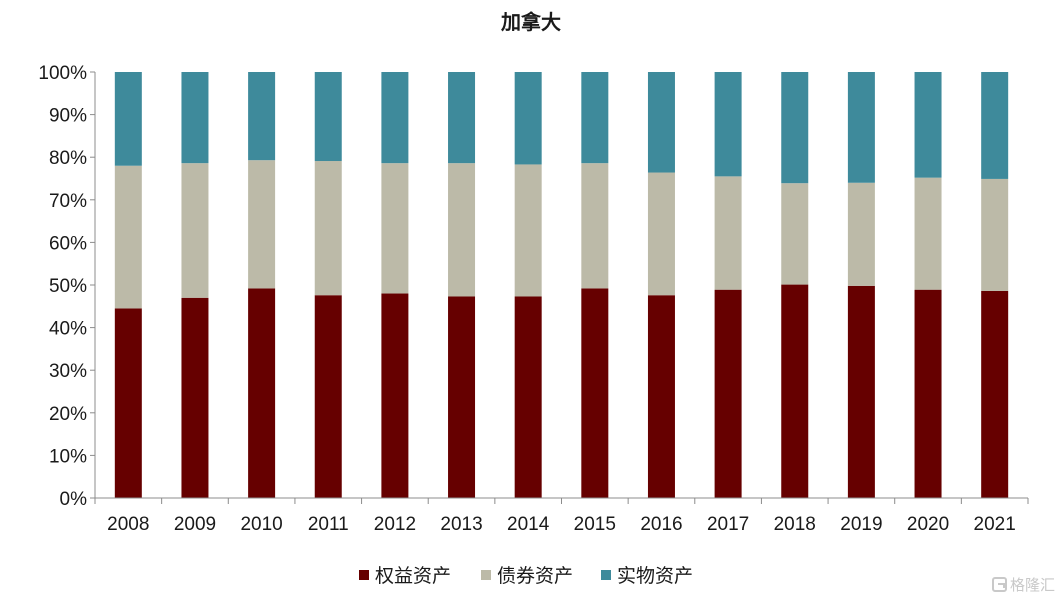  I want to click on y-tick-label: 10%, so click(68, 456).